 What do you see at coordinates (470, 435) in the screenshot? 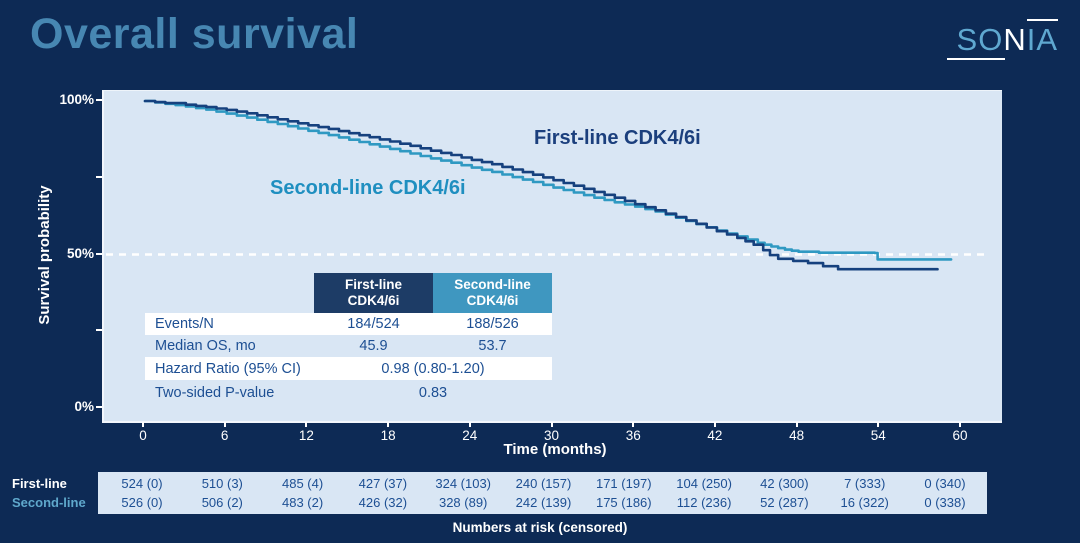
I see `x-tick-label: 24` at bounding box center [470, 435].